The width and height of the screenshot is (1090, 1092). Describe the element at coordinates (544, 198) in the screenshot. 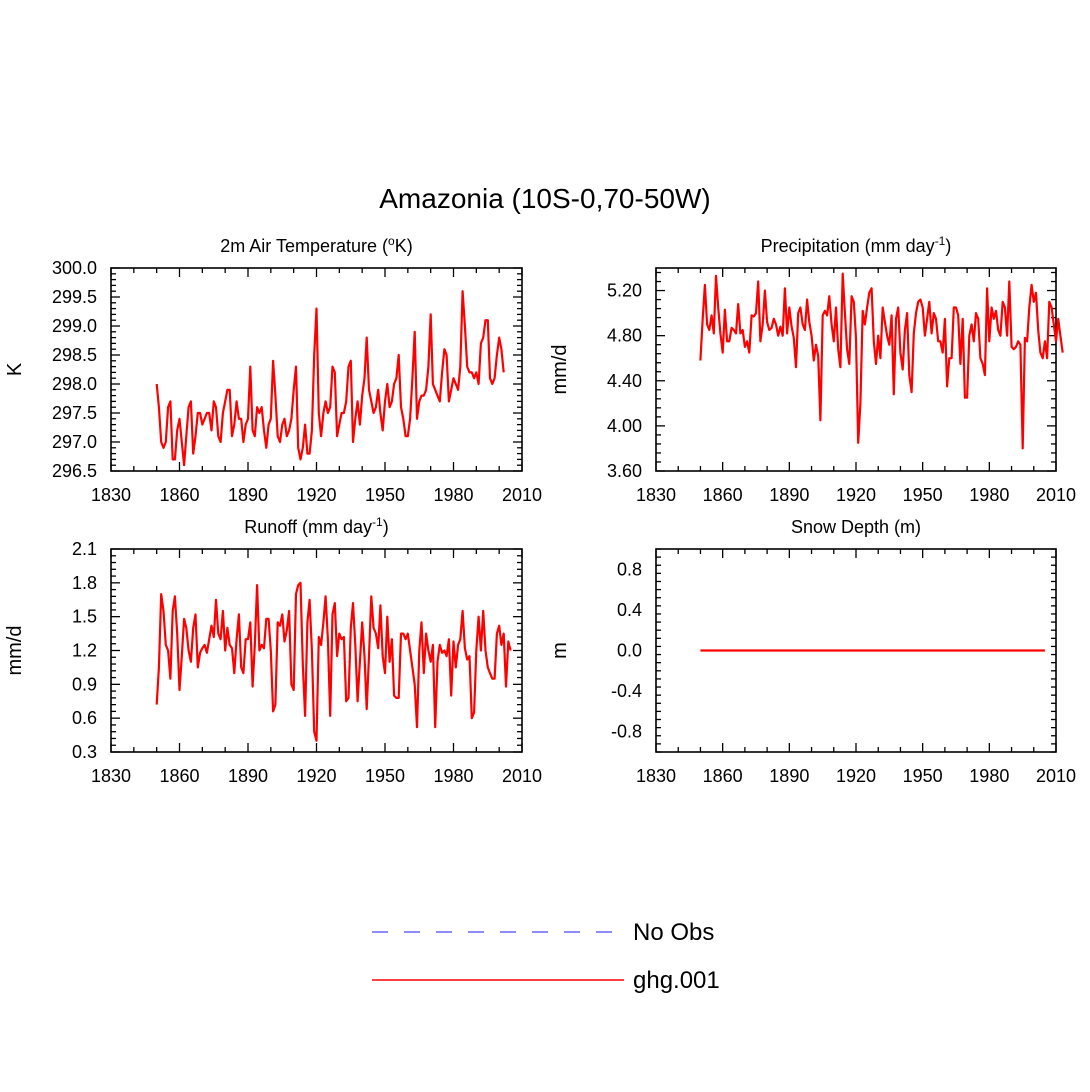

I see `figure-title: Amazonia (10S-0,70-50W)` at that location.